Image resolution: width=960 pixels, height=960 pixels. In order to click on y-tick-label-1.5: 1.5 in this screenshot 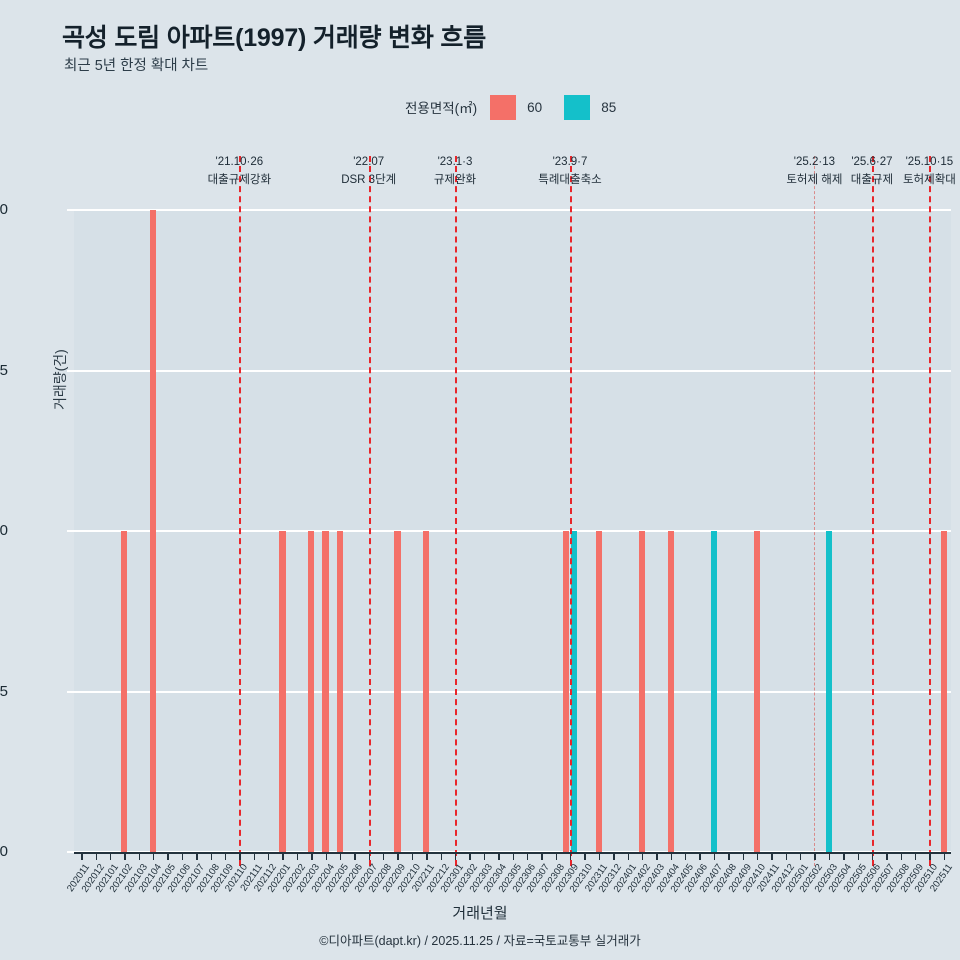, I will do `click(4, 370)`.